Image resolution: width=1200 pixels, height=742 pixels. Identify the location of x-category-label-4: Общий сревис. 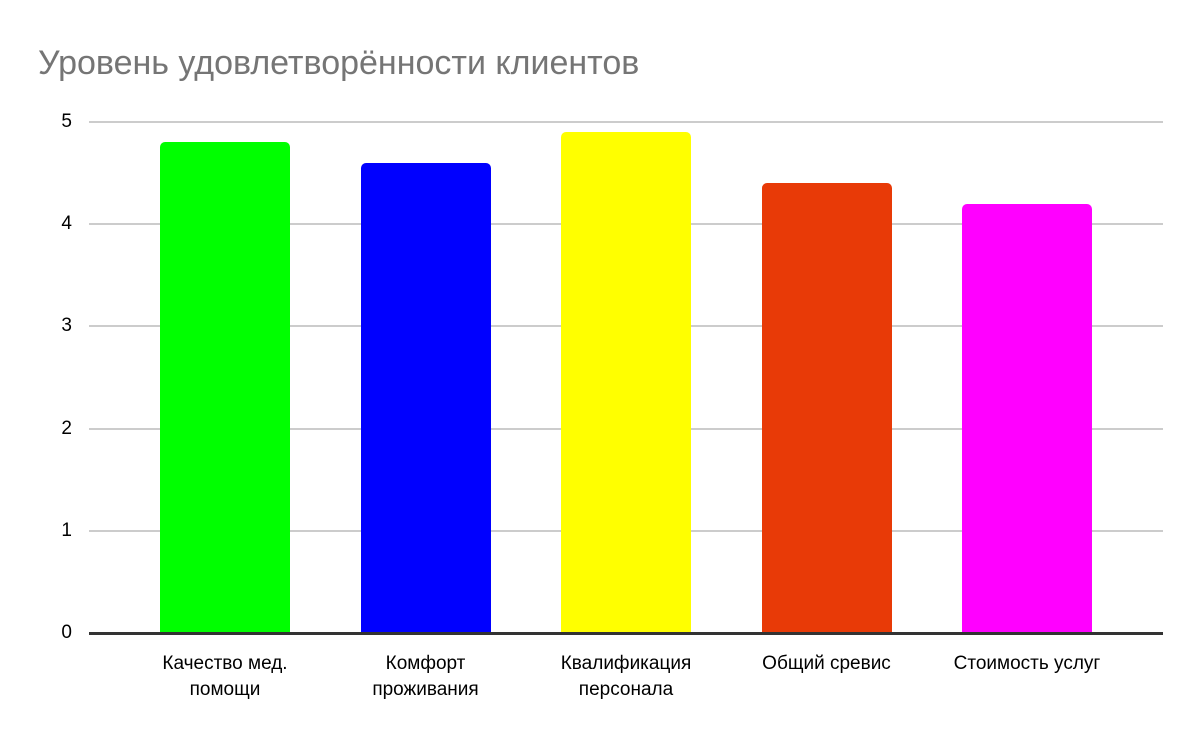
(827, 664).